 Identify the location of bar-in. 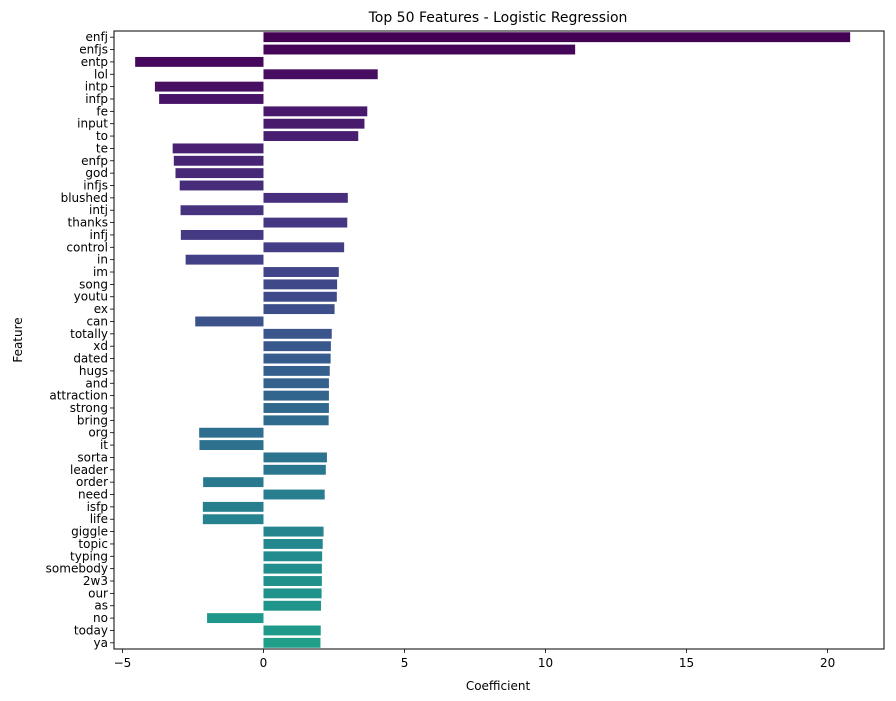
(224, 259).